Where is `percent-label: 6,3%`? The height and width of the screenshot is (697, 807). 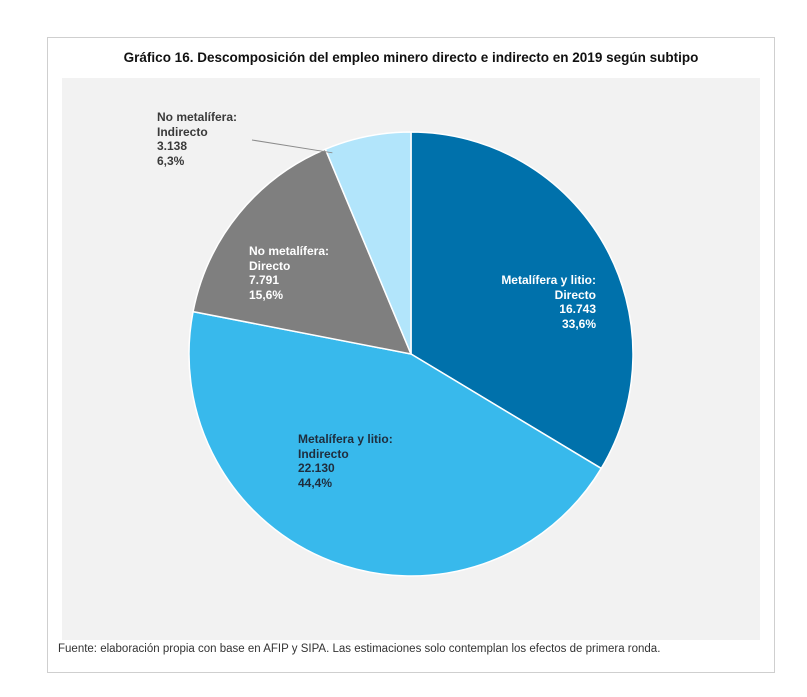
percent-label: 6,3% is located at coordinates (171, 160).